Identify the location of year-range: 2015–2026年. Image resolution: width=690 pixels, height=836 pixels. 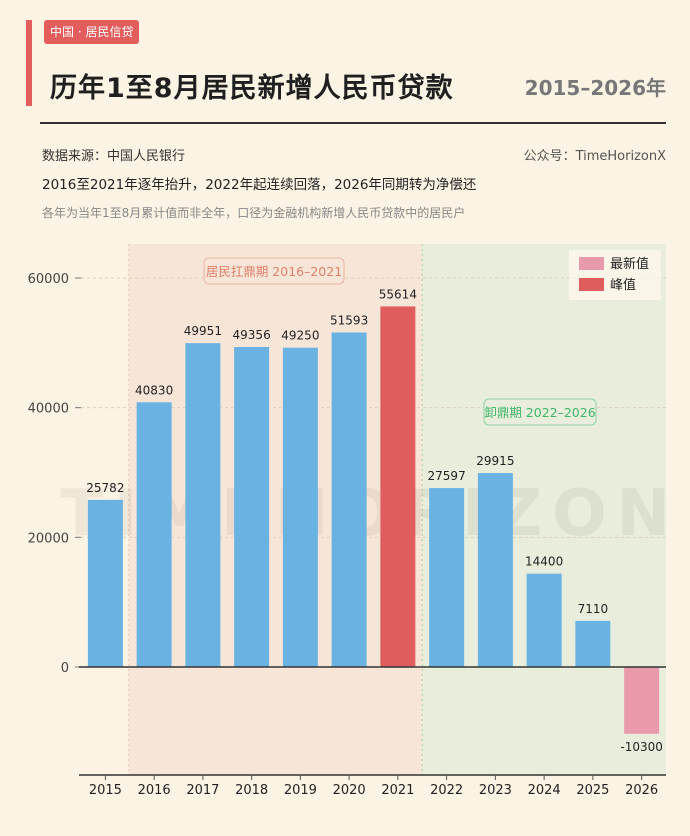
(595, 88).